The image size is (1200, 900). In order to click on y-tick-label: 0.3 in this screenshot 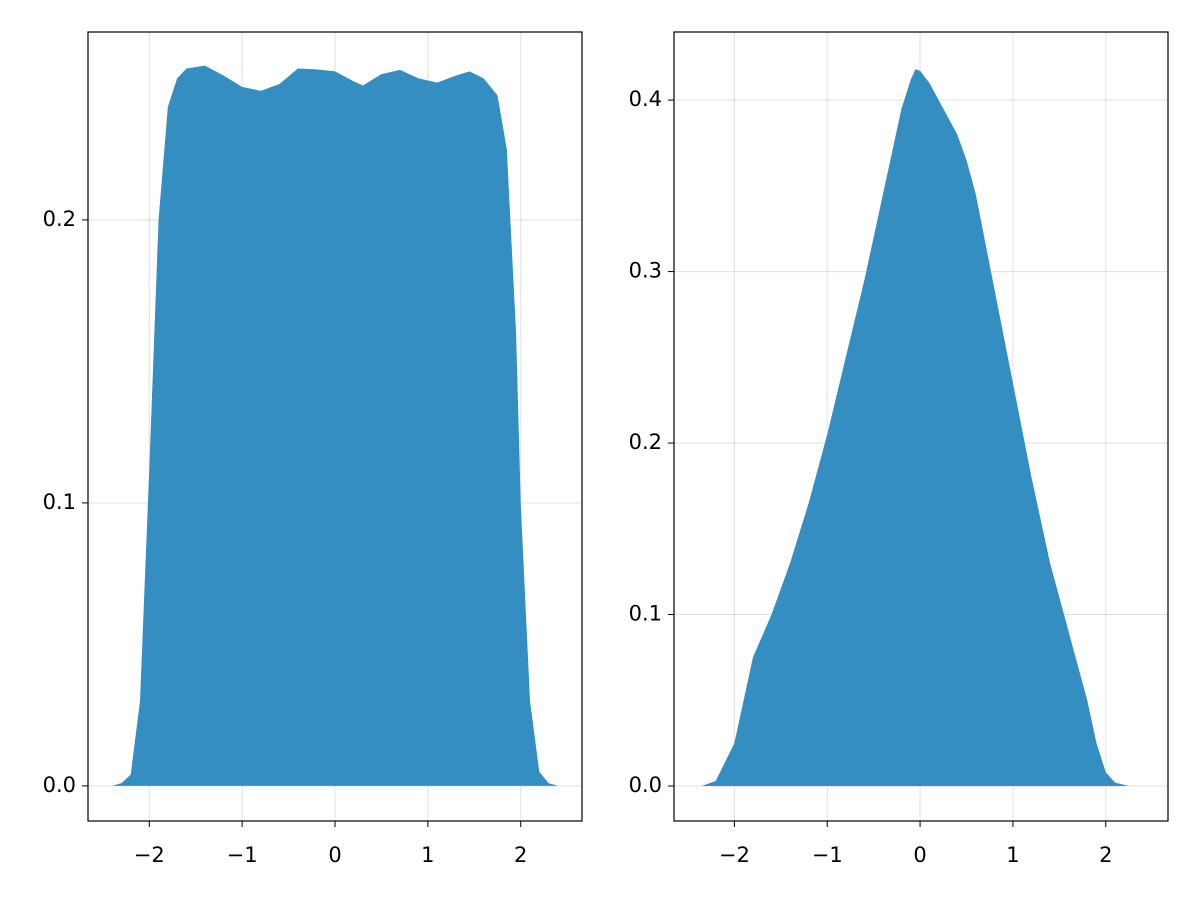, I will do `click(645, 271)`.